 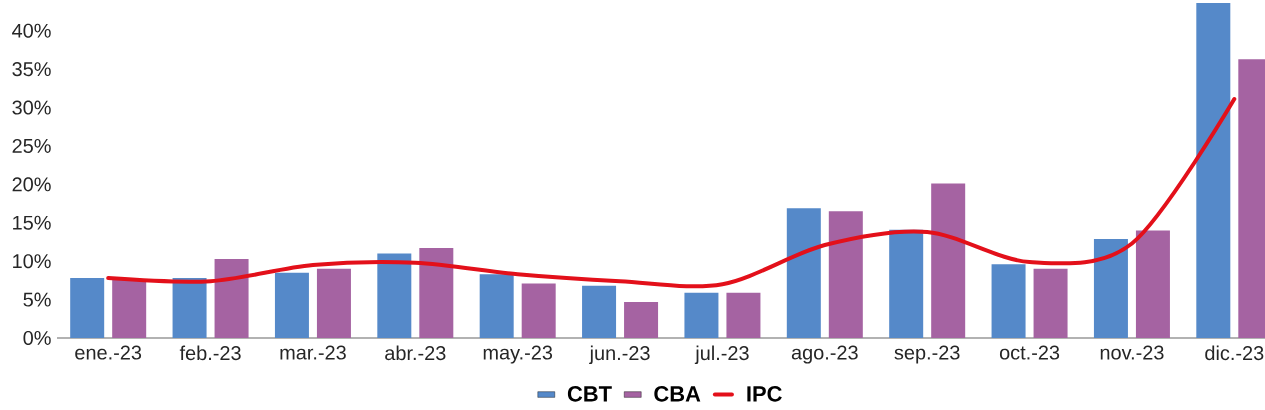 I want to click on x-tick-label: jul.-23, so click(x=721, y=355).